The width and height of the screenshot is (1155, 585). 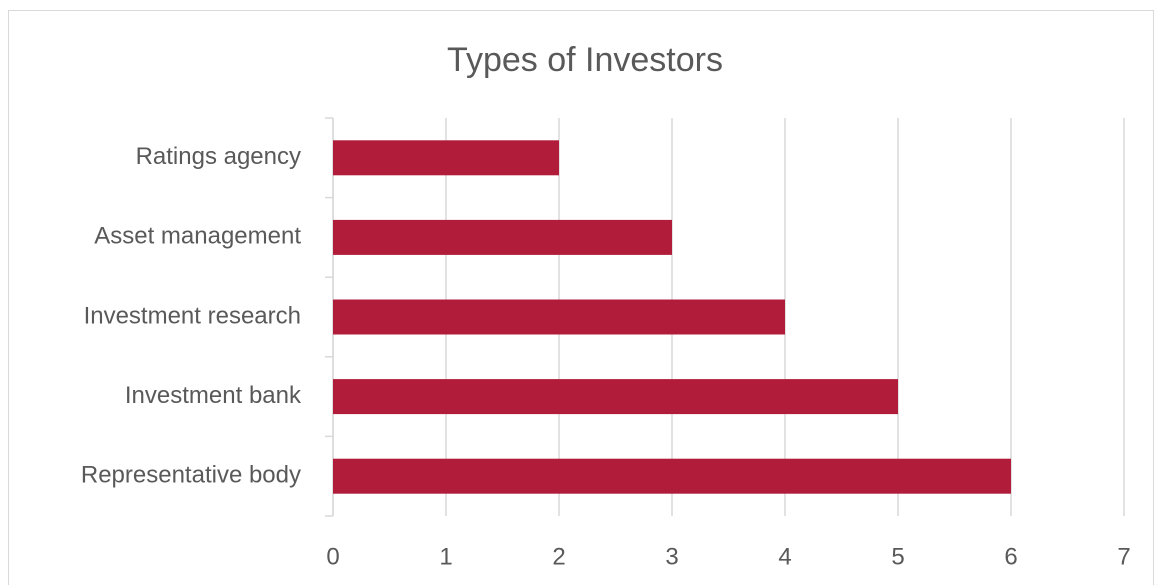 I want to click on x-tick-label: 3, so click(x=671, y=556).